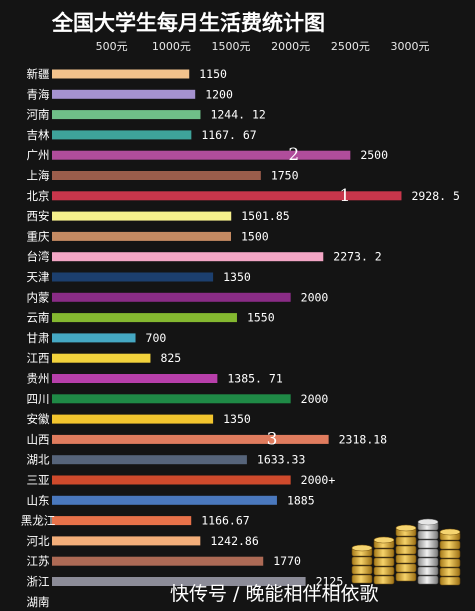 The width and height of the screenshot is (475, 611). Describe the element at coordinates (330, 582) in the screenshot. I see `value-label: 2125` at that location.